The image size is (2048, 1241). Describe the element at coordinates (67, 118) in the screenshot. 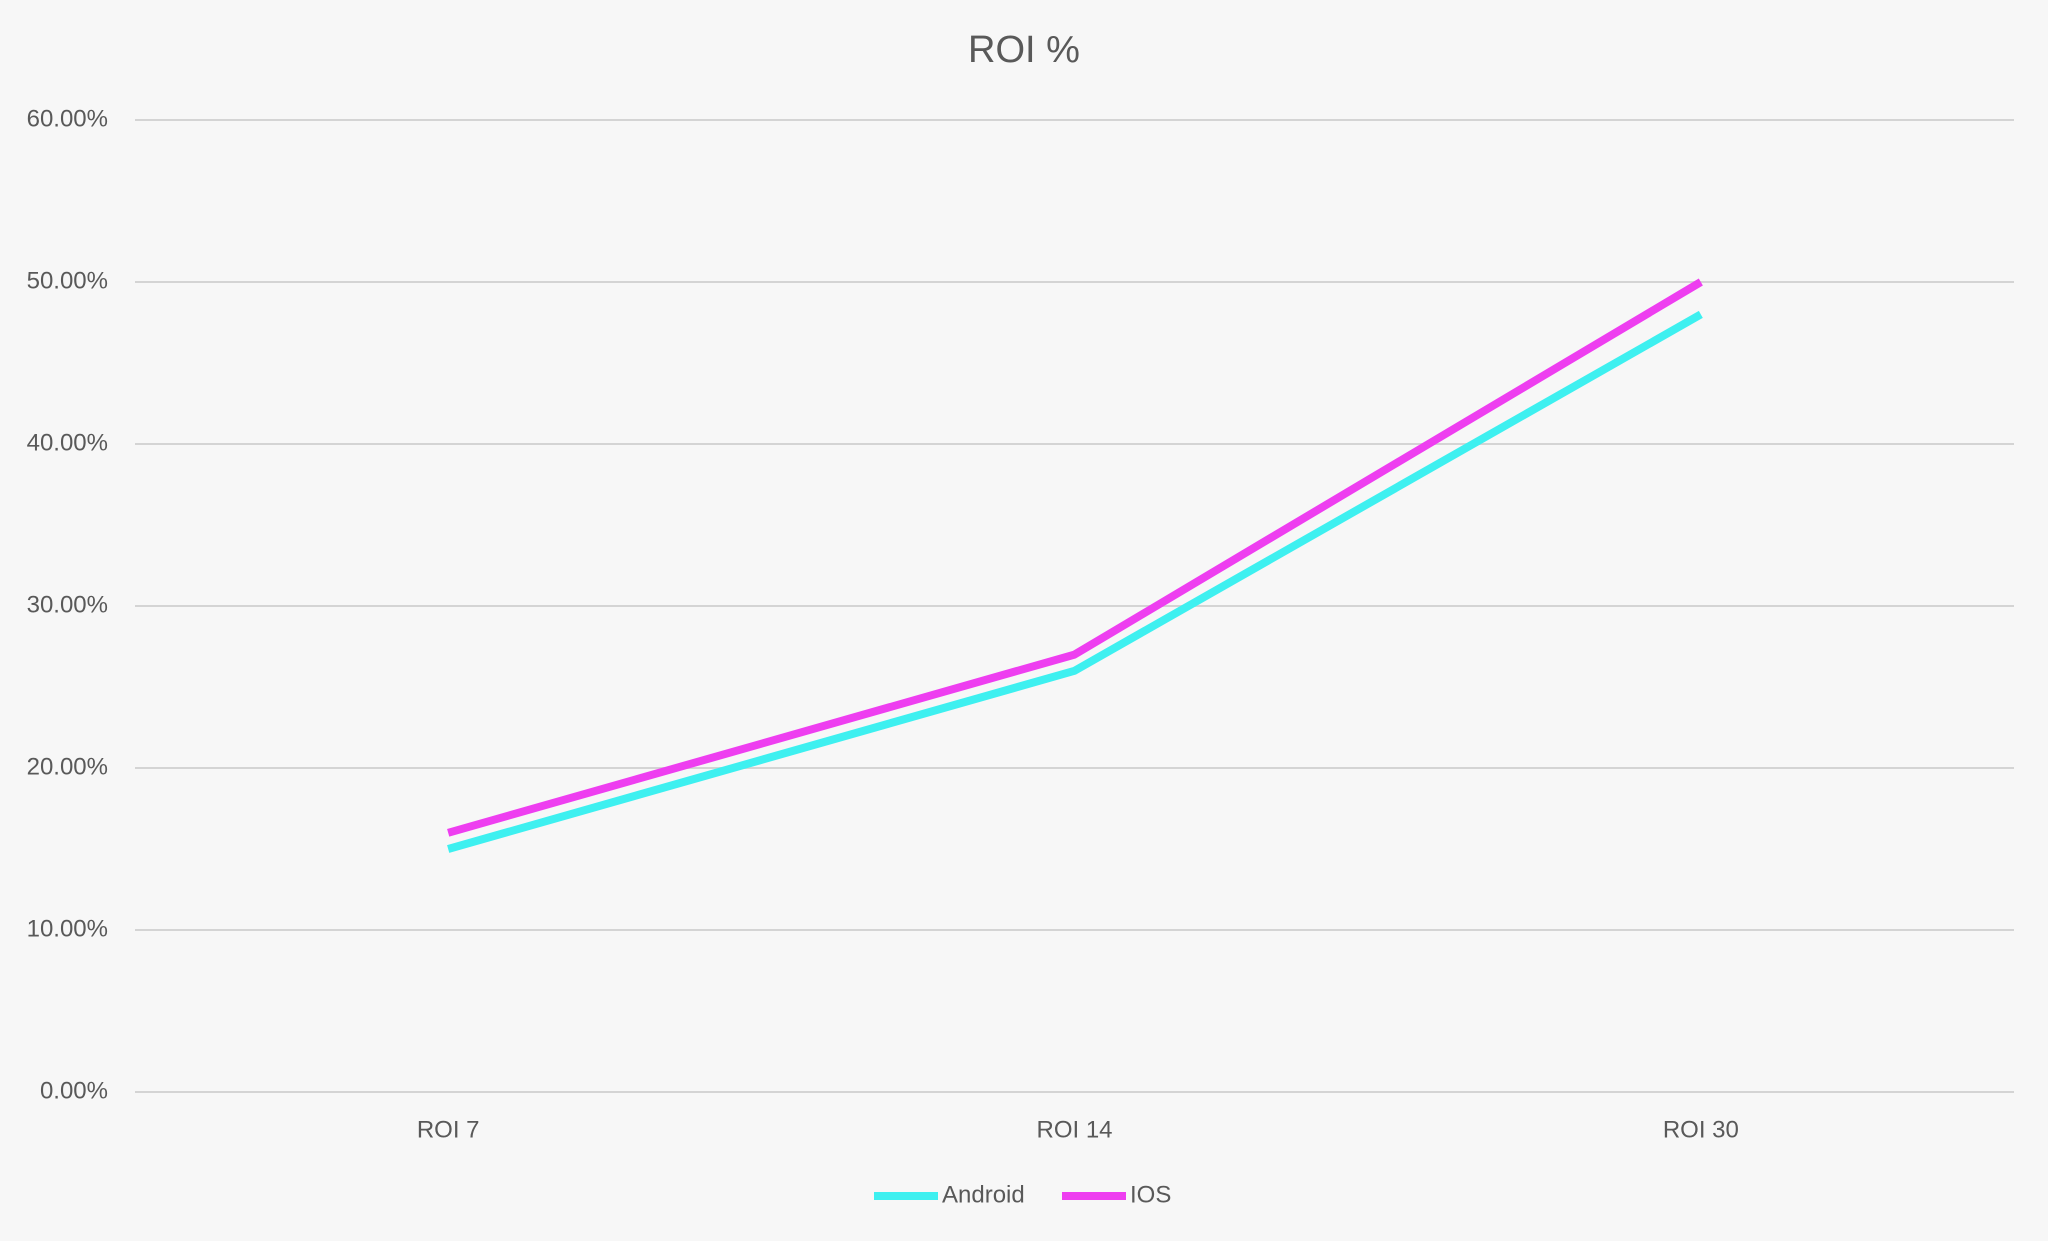

I see `y-tick-label: 60.00%` at that location.